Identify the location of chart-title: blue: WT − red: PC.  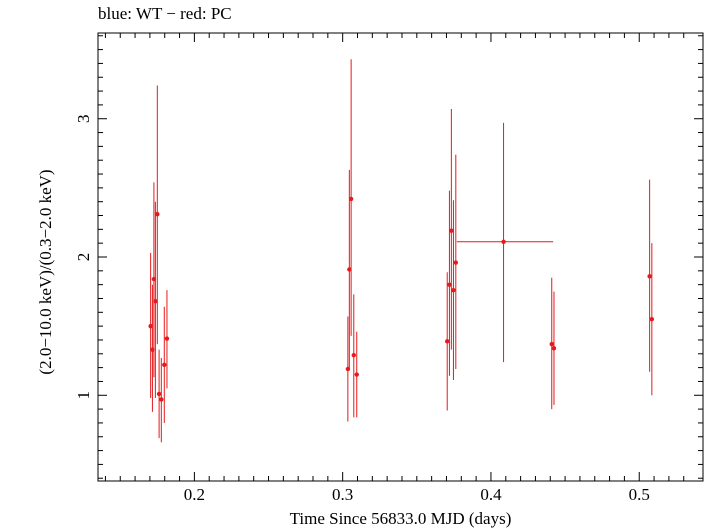
(165, 13).